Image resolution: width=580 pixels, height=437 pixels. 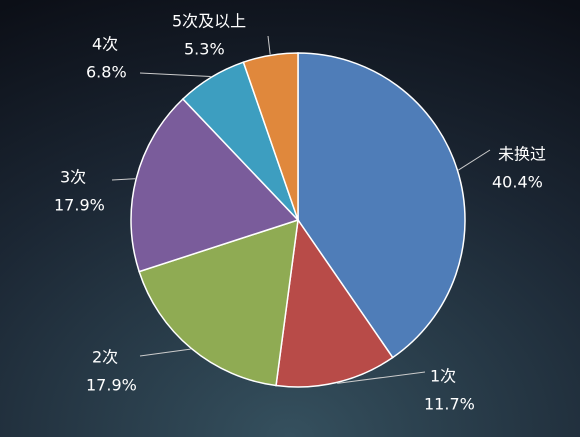 What do you see at coordinates (517, 182) in the screenshot?
I see `value-label: 40.4%` at bounding box center [517, 182].